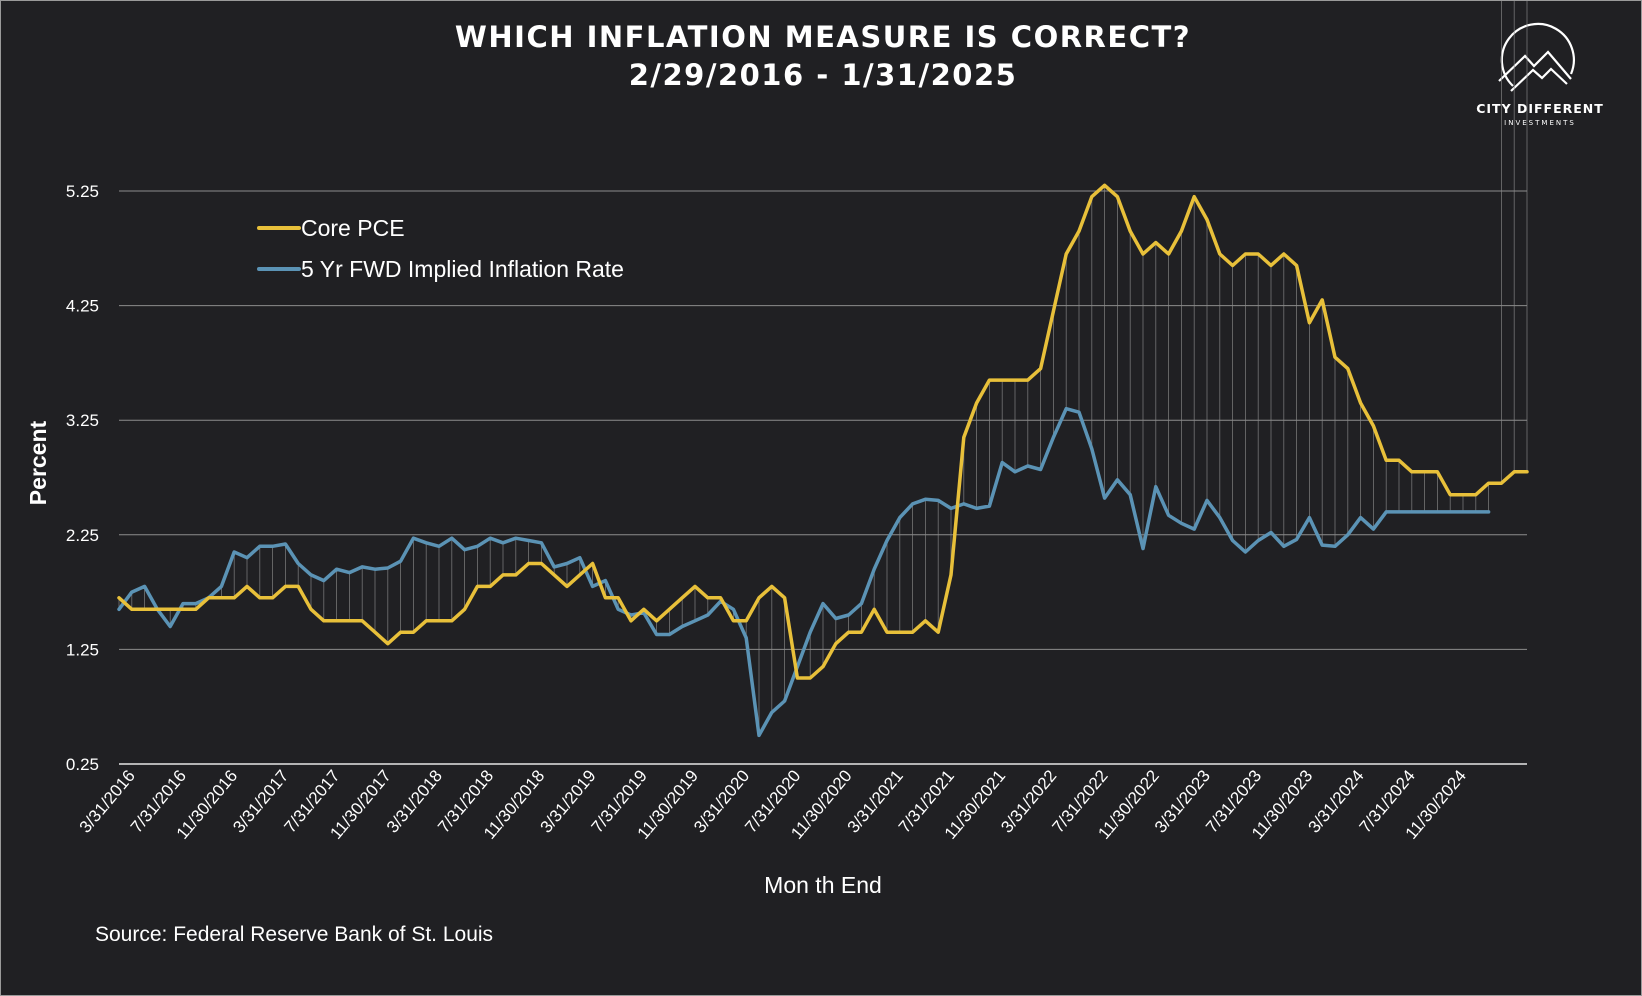  I want to click on y-tick-label: 5.25, so click(82, 191).